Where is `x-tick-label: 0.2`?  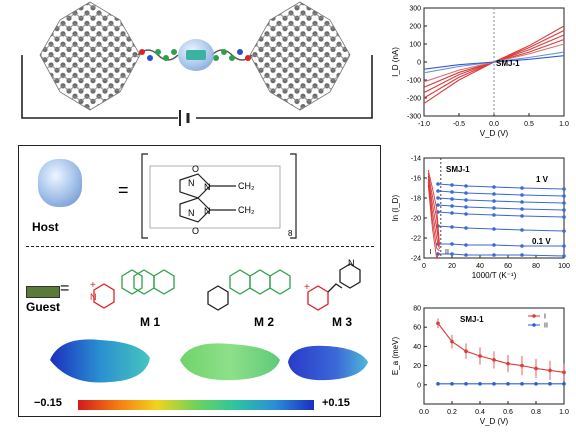
x-tick-label: 0.2 is located at coordinates (452, 412).